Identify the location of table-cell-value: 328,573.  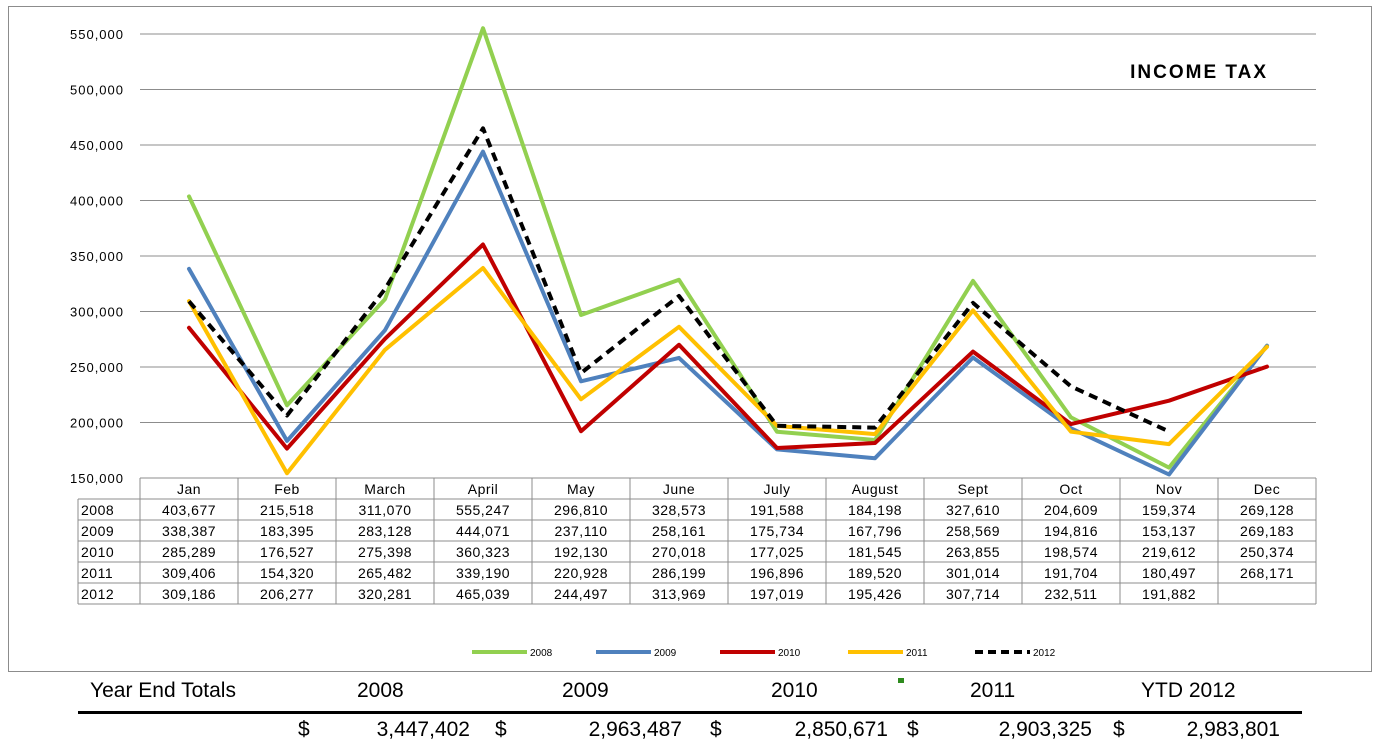
(679, 510).